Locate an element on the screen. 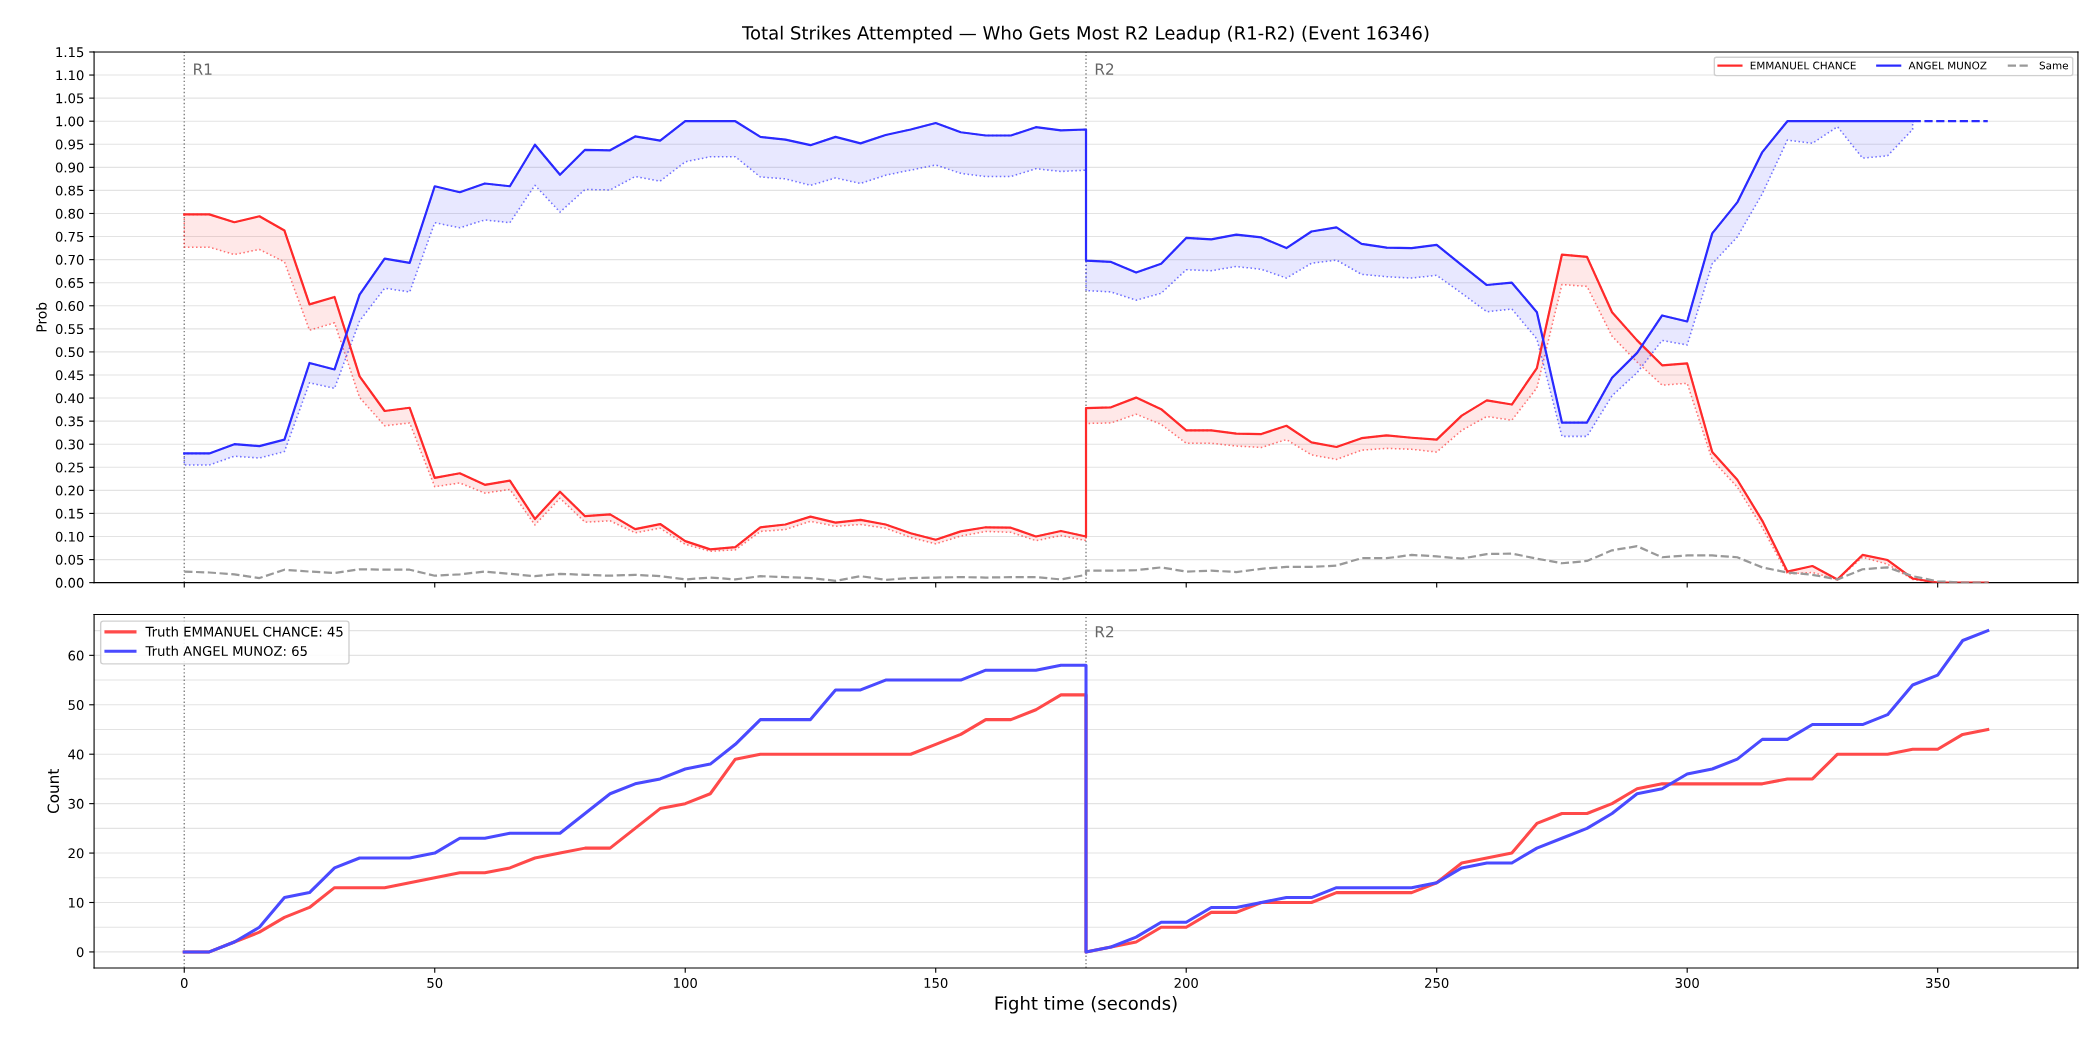 The height and width of the screenshot is (1050, 2100). y-tick-label: 0 is located at coordinates (80, 952).